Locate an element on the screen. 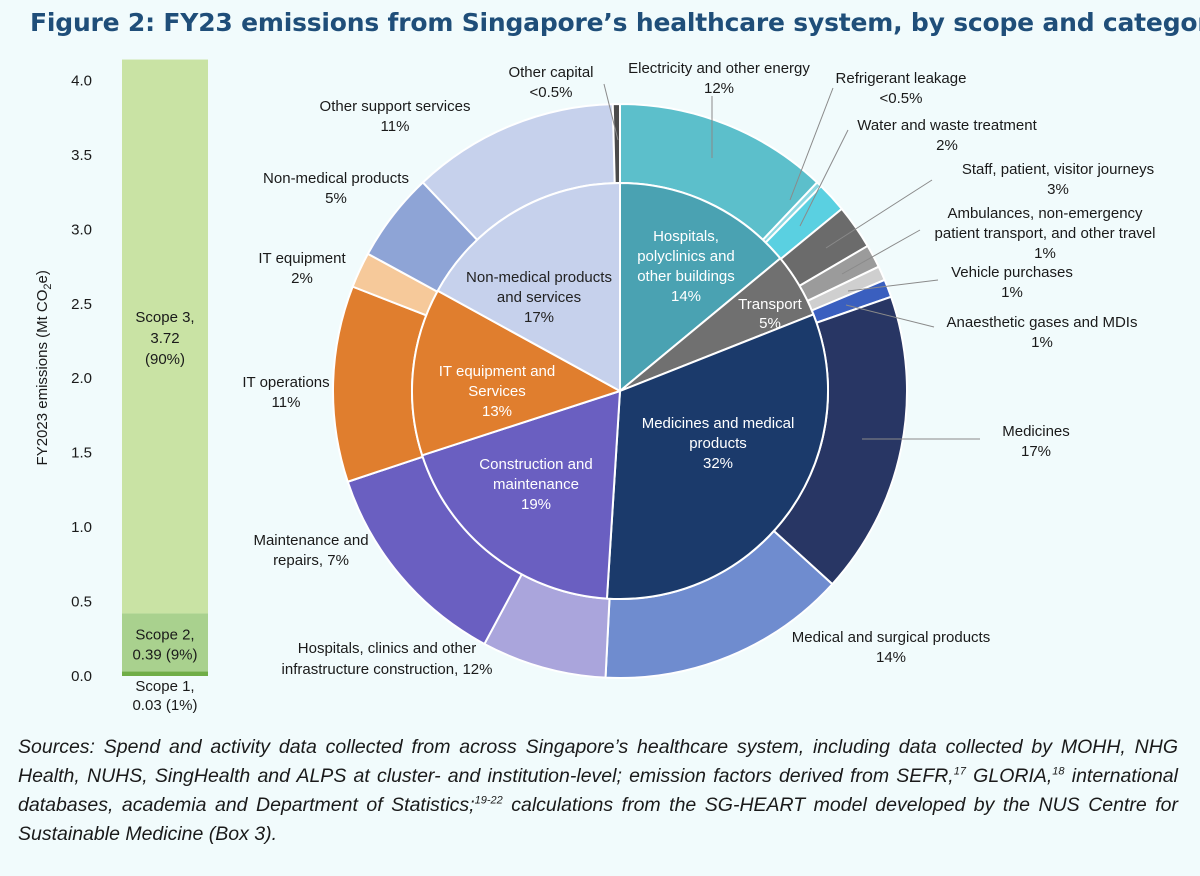  bar-label-scope-1-line: 0.03 (1%) is located at coordinates (164, 705).